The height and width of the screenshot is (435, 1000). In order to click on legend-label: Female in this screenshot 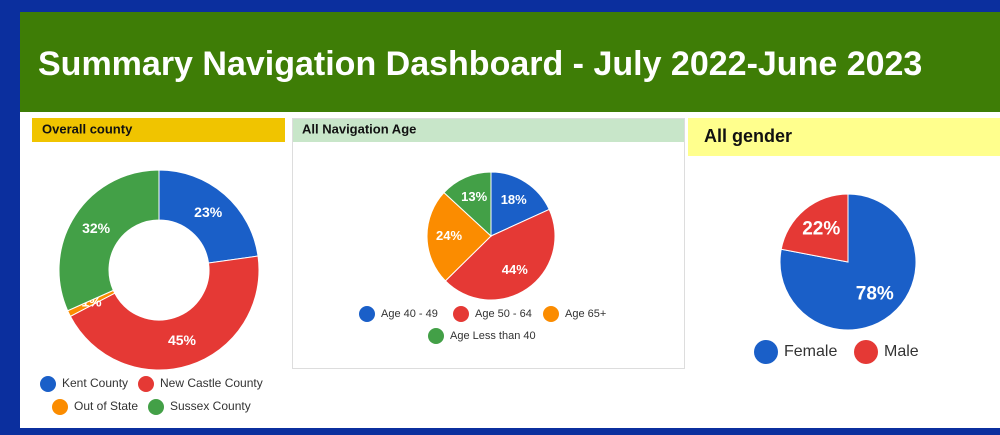, I will do `click(810, 351)`.